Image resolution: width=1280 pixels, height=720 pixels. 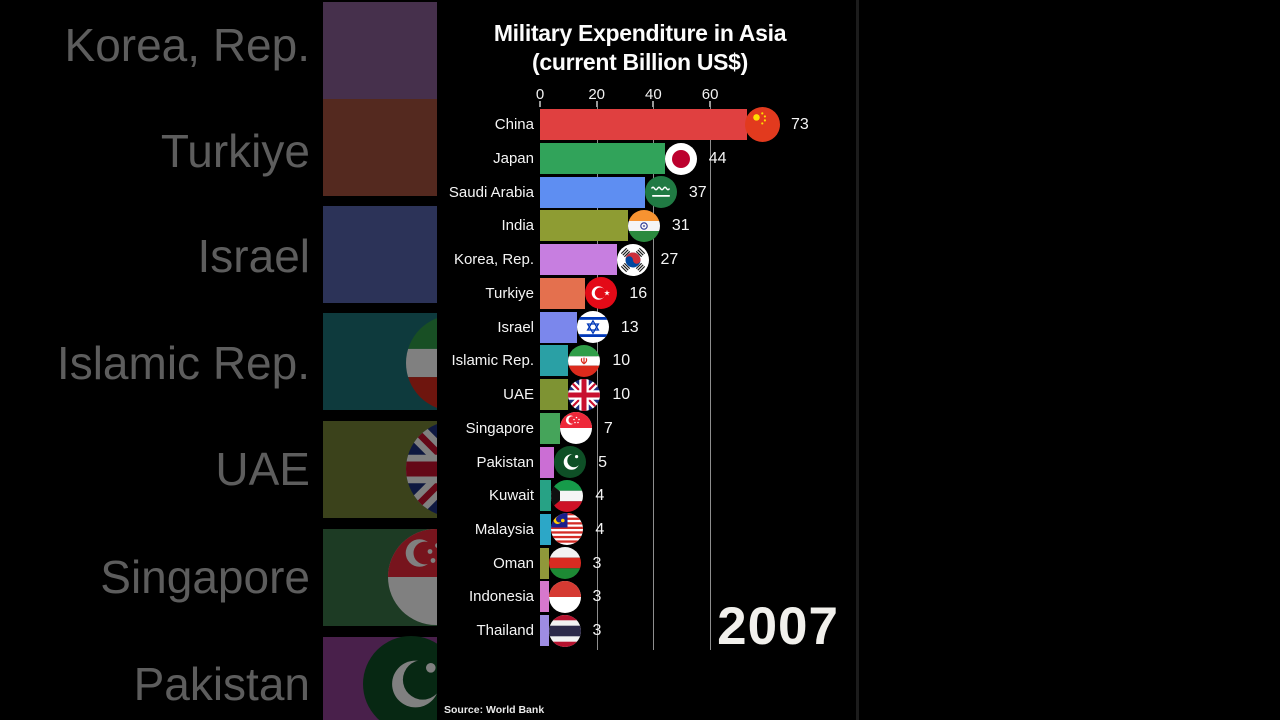 What do you see at coordinates (601, 293) in the screenshot?
I see `flag-turkiye-icon` at bounding box center [601, 293].